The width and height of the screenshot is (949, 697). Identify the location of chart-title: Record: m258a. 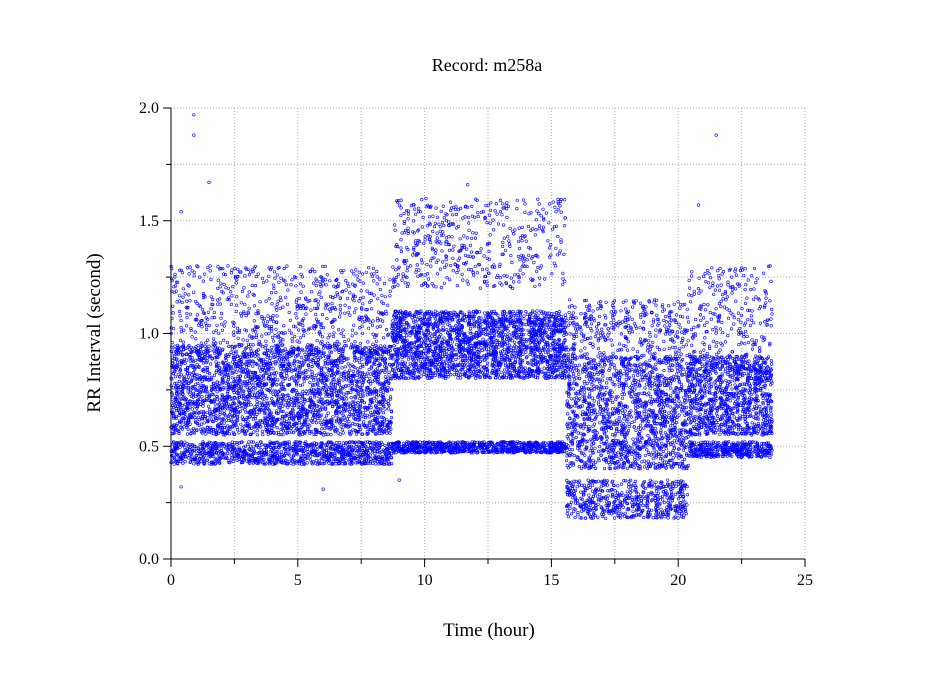
(487, 65).